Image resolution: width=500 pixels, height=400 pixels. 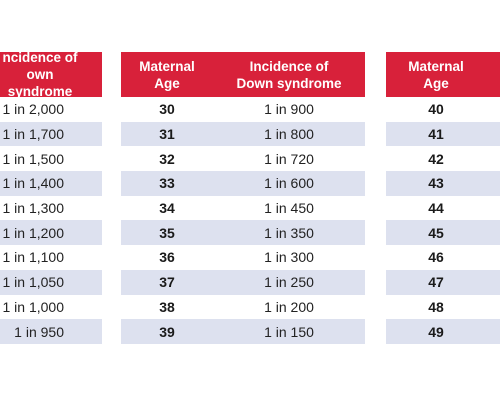 What do you see at coordinates (289, 109) in the screenshot?
I see `incidence-cell: 1 in 900` at bounding box center [289, 109].